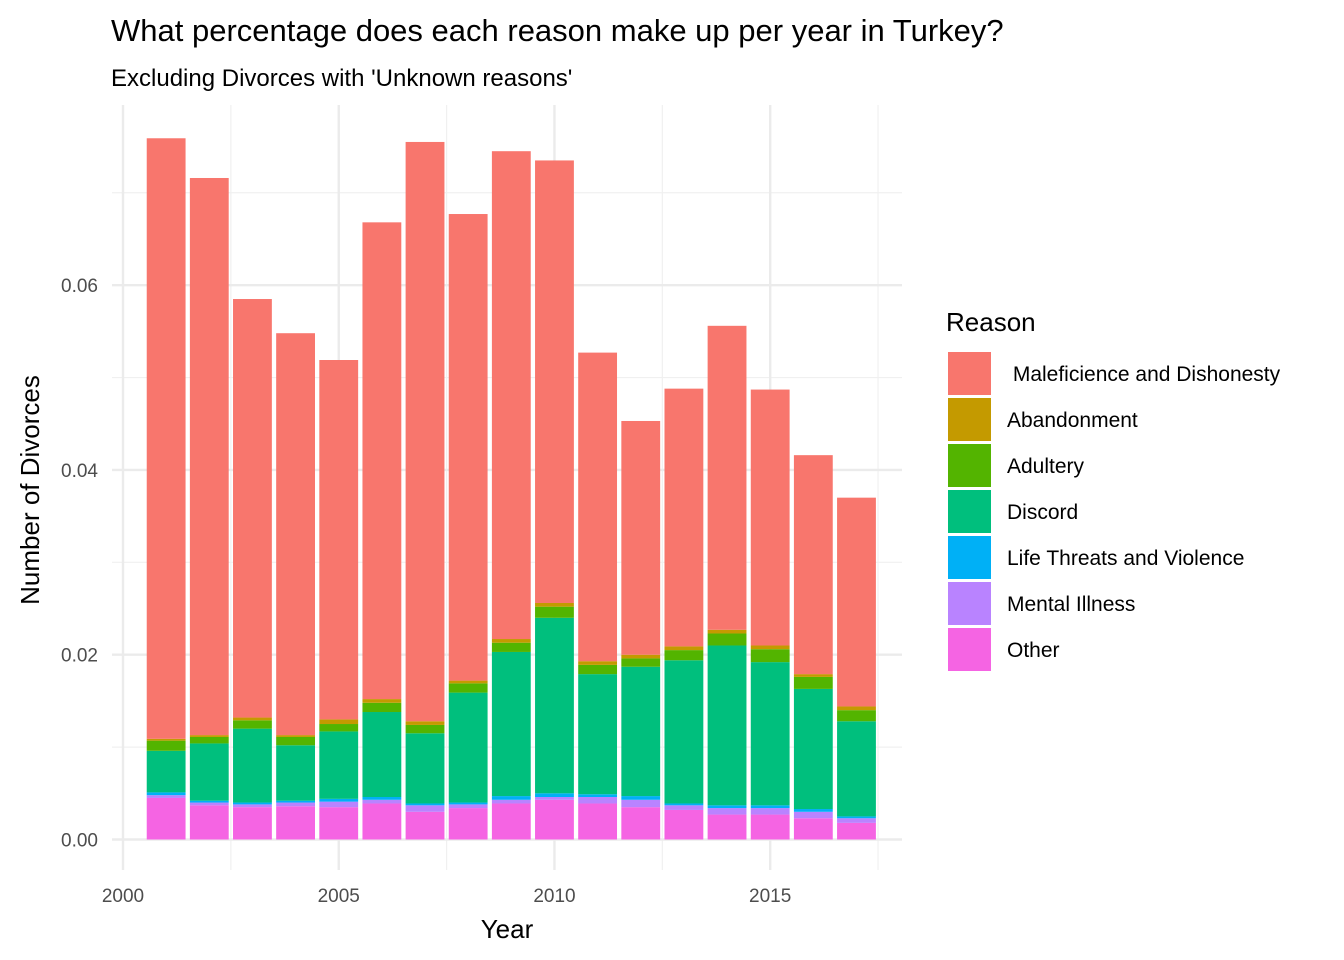  What do you see at coordinates (1042, 512) in the screenshot?
I see `legend-label: Discord` at bounding box center [1042, 512].